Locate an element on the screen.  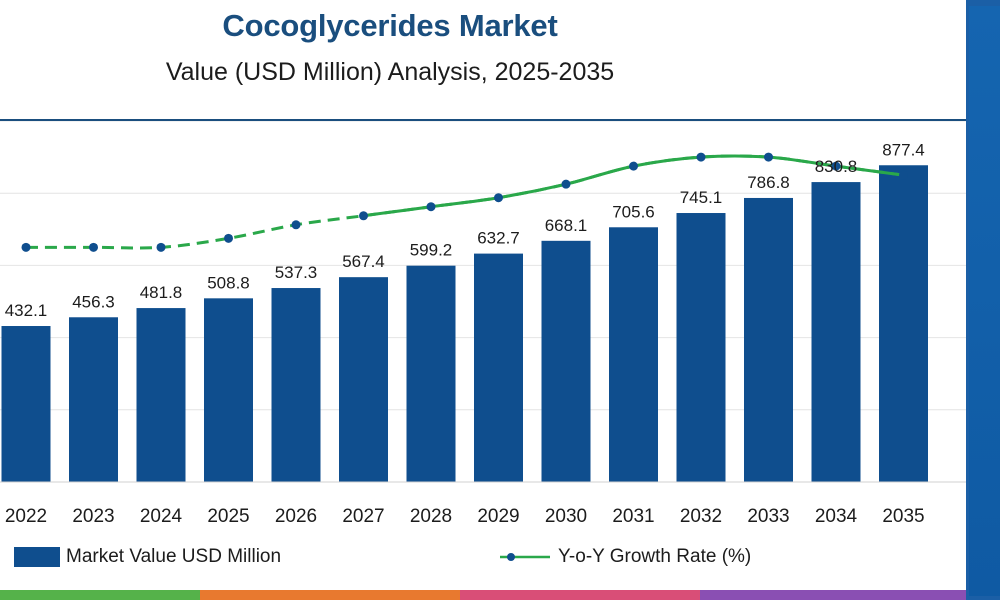
bar-value-label: 537.3 is located at coordinates (296, 272).